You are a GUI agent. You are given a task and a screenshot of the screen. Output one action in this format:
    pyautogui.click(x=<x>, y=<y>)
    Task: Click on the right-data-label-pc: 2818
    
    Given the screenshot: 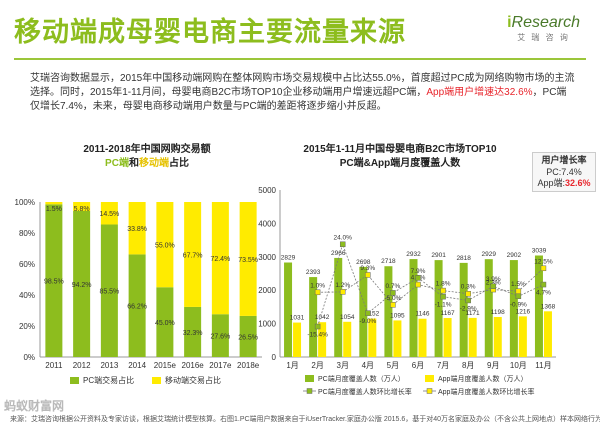 What is the action you would take?
    pyautogui.click(x=463, y=258)
    